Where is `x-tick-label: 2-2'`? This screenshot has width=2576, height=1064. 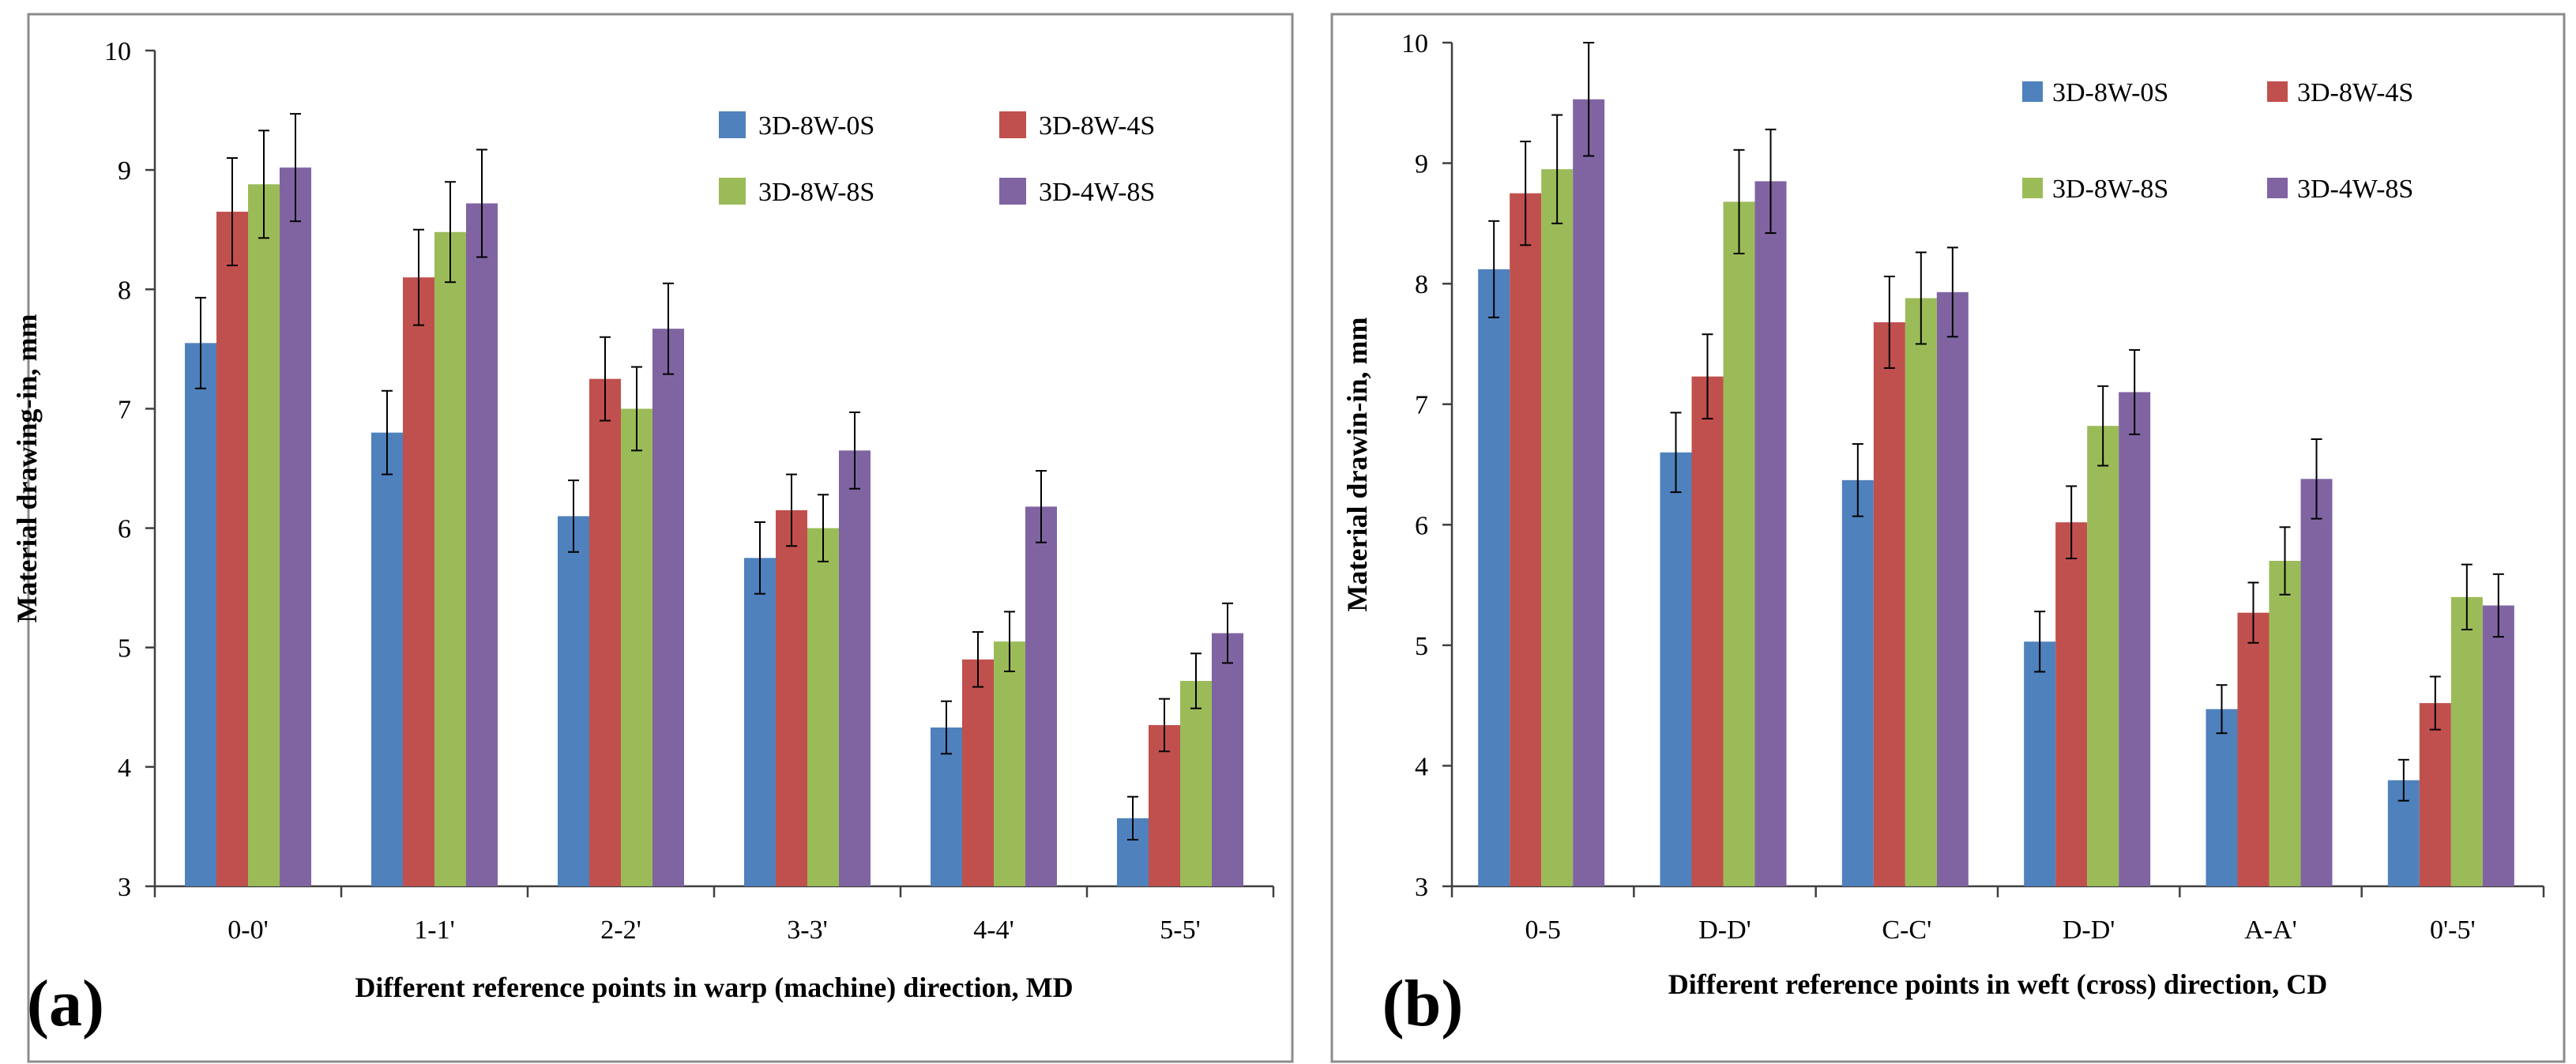
x-tick-label: 2-2' is located at coordinates (620, 930).